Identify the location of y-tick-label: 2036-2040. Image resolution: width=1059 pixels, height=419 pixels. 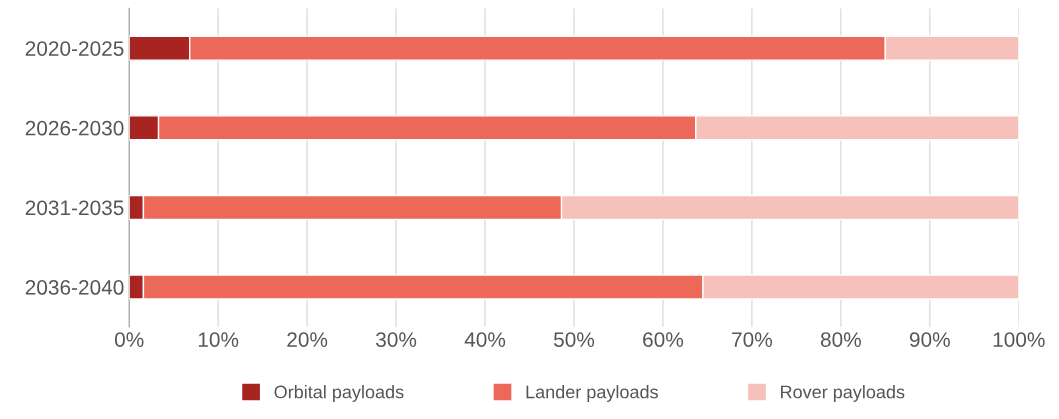
(74, 287).